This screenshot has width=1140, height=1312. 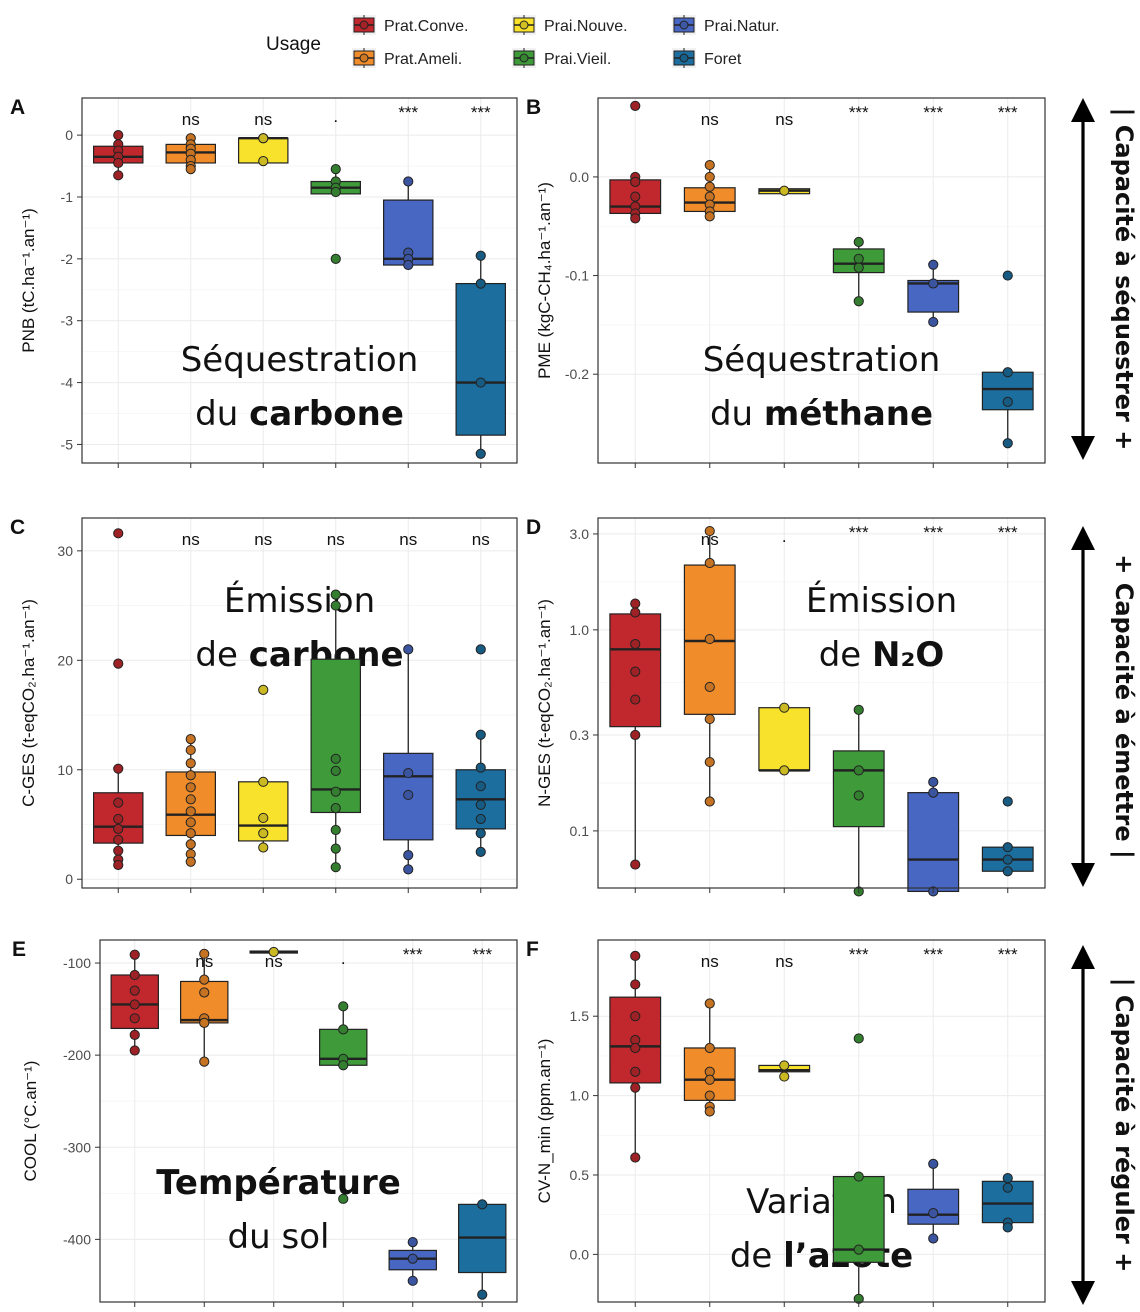 I want to click on annotation-bold: Température, so click(x=278, y=1183).